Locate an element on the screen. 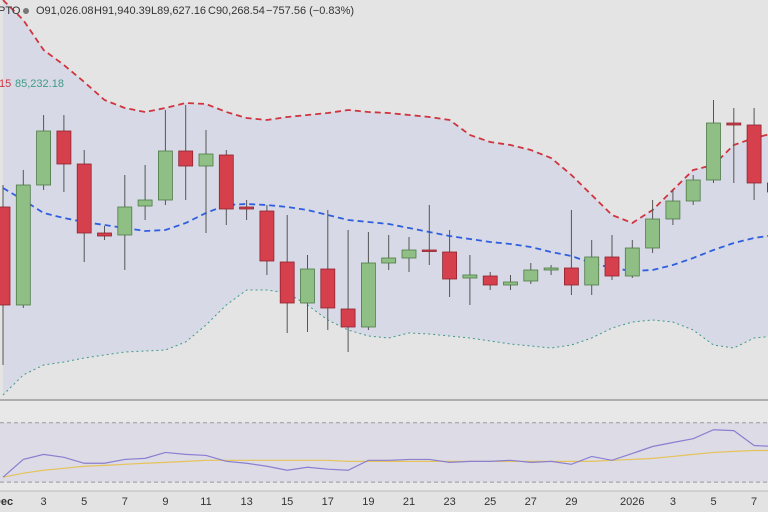  x-tick-label: 11 is located at coordinates (205, 502).